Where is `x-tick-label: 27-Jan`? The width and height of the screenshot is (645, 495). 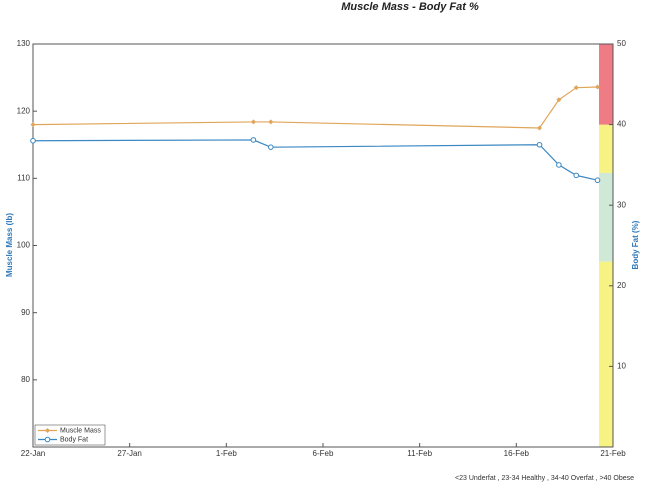 x-tick-label: 27-Jan is located at coordinates (129, 453).